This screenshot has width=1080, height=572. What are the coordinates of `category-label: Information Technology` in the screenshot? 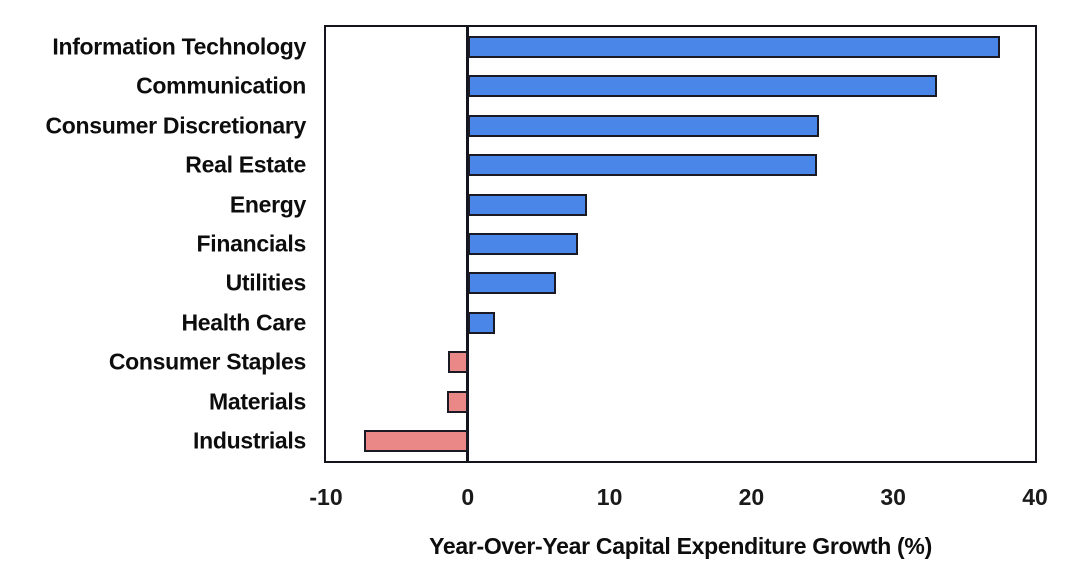 It's located at (179, 46).